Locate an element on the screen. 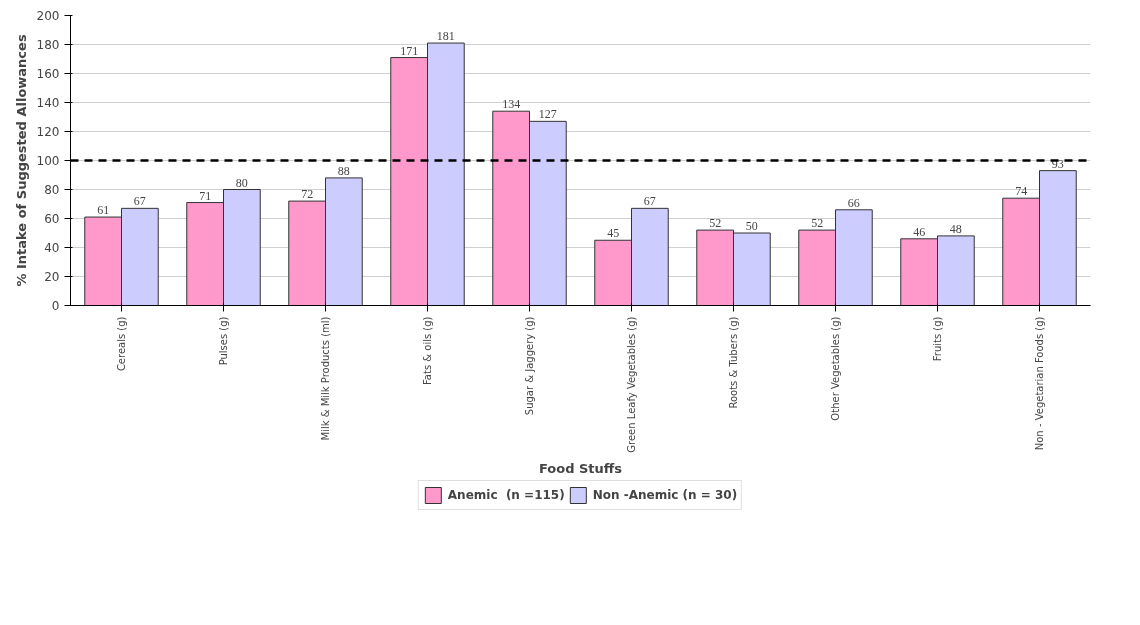 The image size is (1140, 625). data-label: 45 is located at coordinates (613, 233).